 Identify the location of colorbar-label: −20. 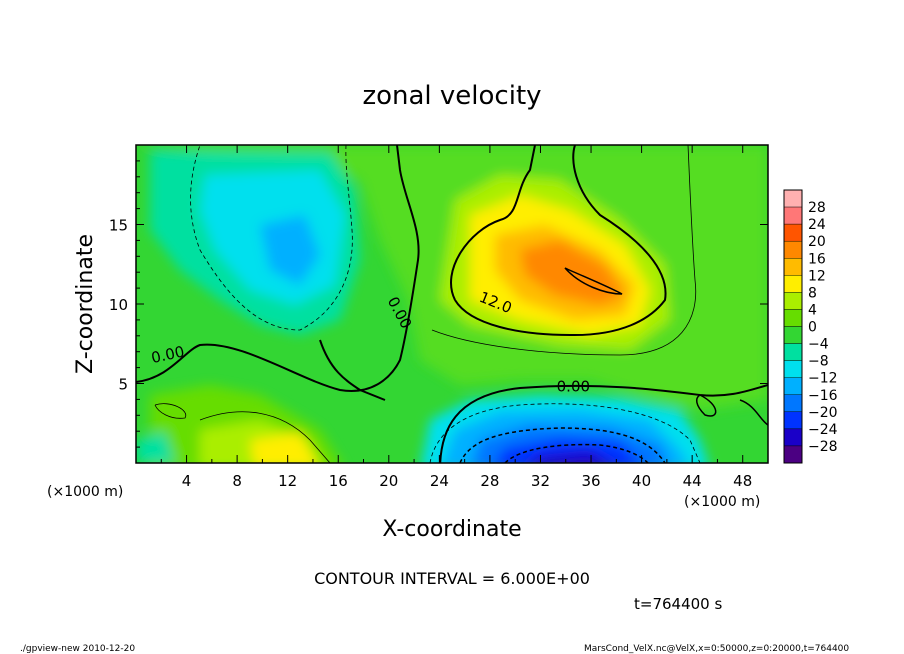
(823, 413).